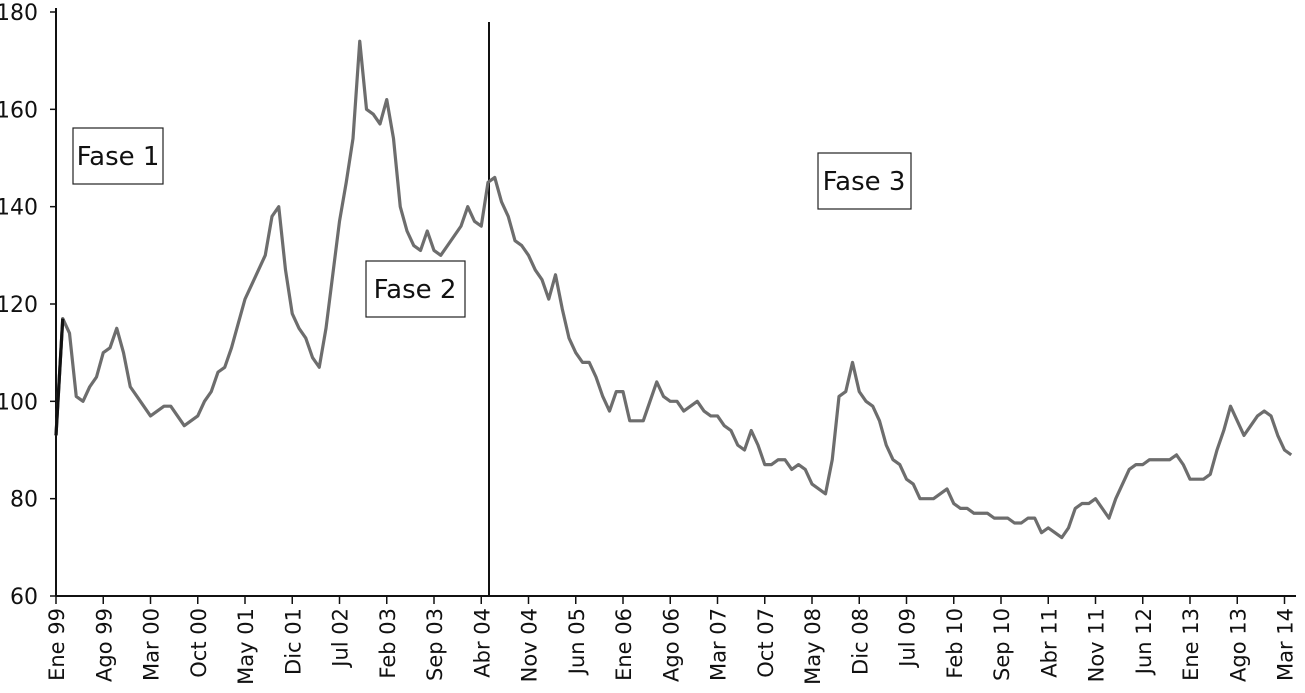 Image resolution: width=1305 pixels, height=693 pixels. What do you see at coordinates (19, 208) in the screenshot?
I see `y-tick-label: 140` at bounding box center [19, 208].